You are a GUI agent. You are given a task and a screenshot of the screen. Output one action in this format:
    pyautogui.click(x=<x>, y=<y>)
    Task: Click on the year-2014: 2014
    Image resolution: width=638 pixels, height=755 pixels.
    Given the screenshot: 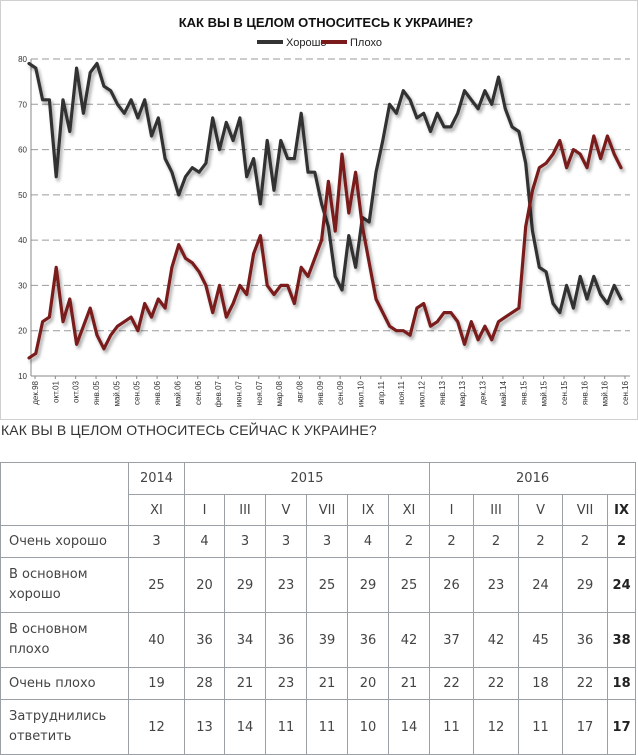 What is the action you would take?
    pyautogui.click(x=156, y=478)
    